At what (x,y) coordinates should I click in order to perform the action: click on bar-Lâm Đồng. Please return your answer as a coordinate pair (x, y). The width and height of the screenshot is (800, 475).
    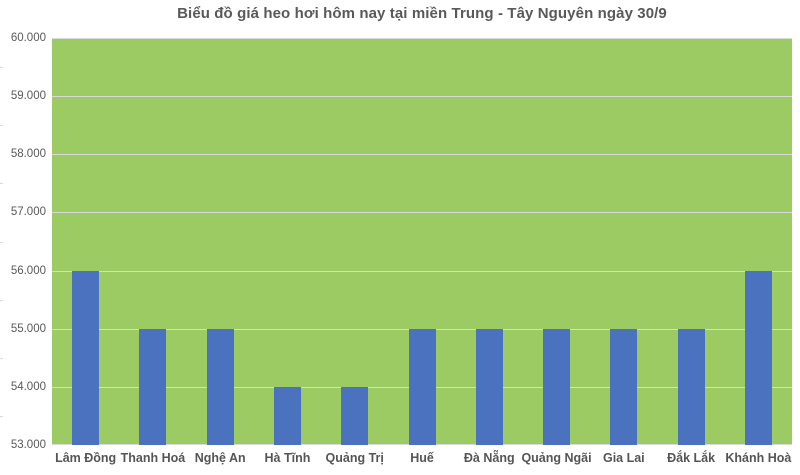
    Looking at the image, I should click on (86, 357).